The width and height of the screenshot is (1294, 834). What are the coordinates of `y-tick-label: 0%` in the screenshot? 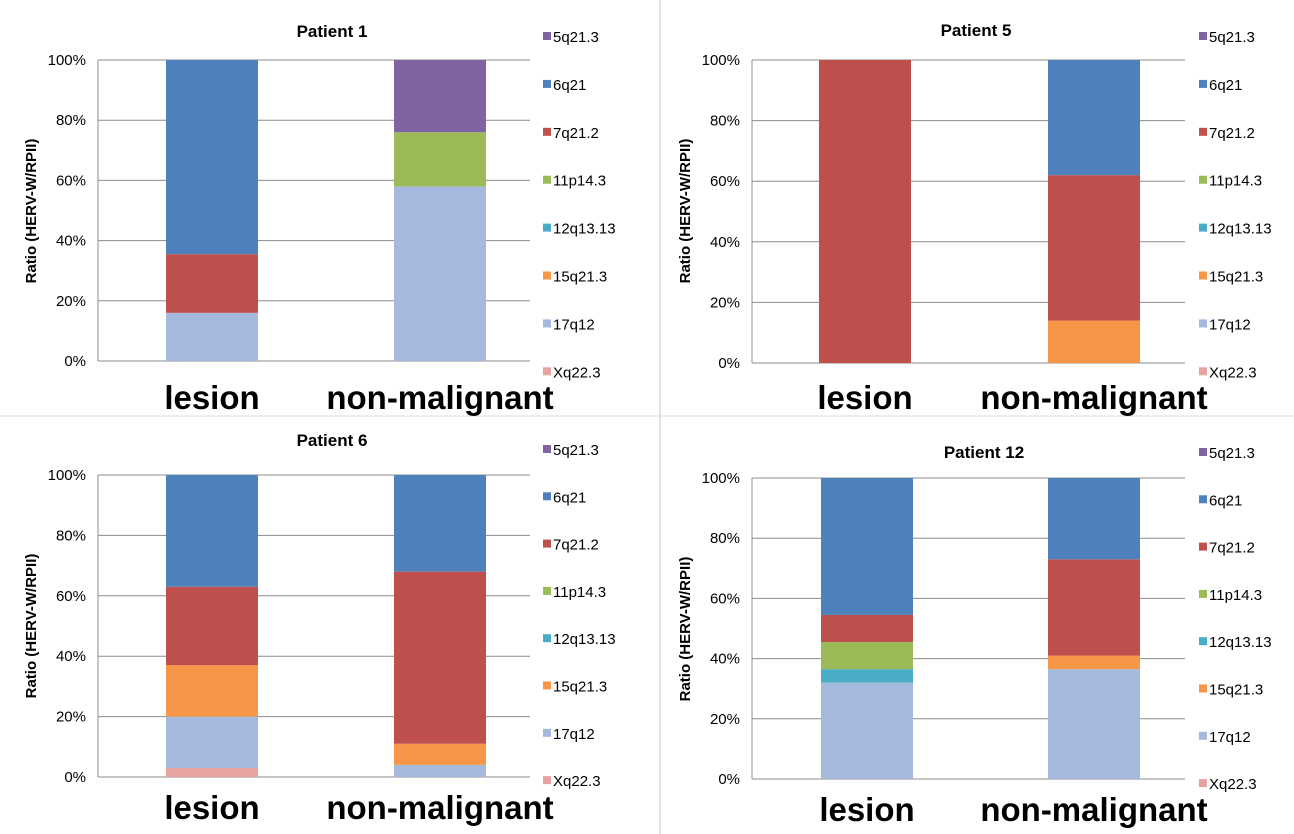 It's located at (729, 363).